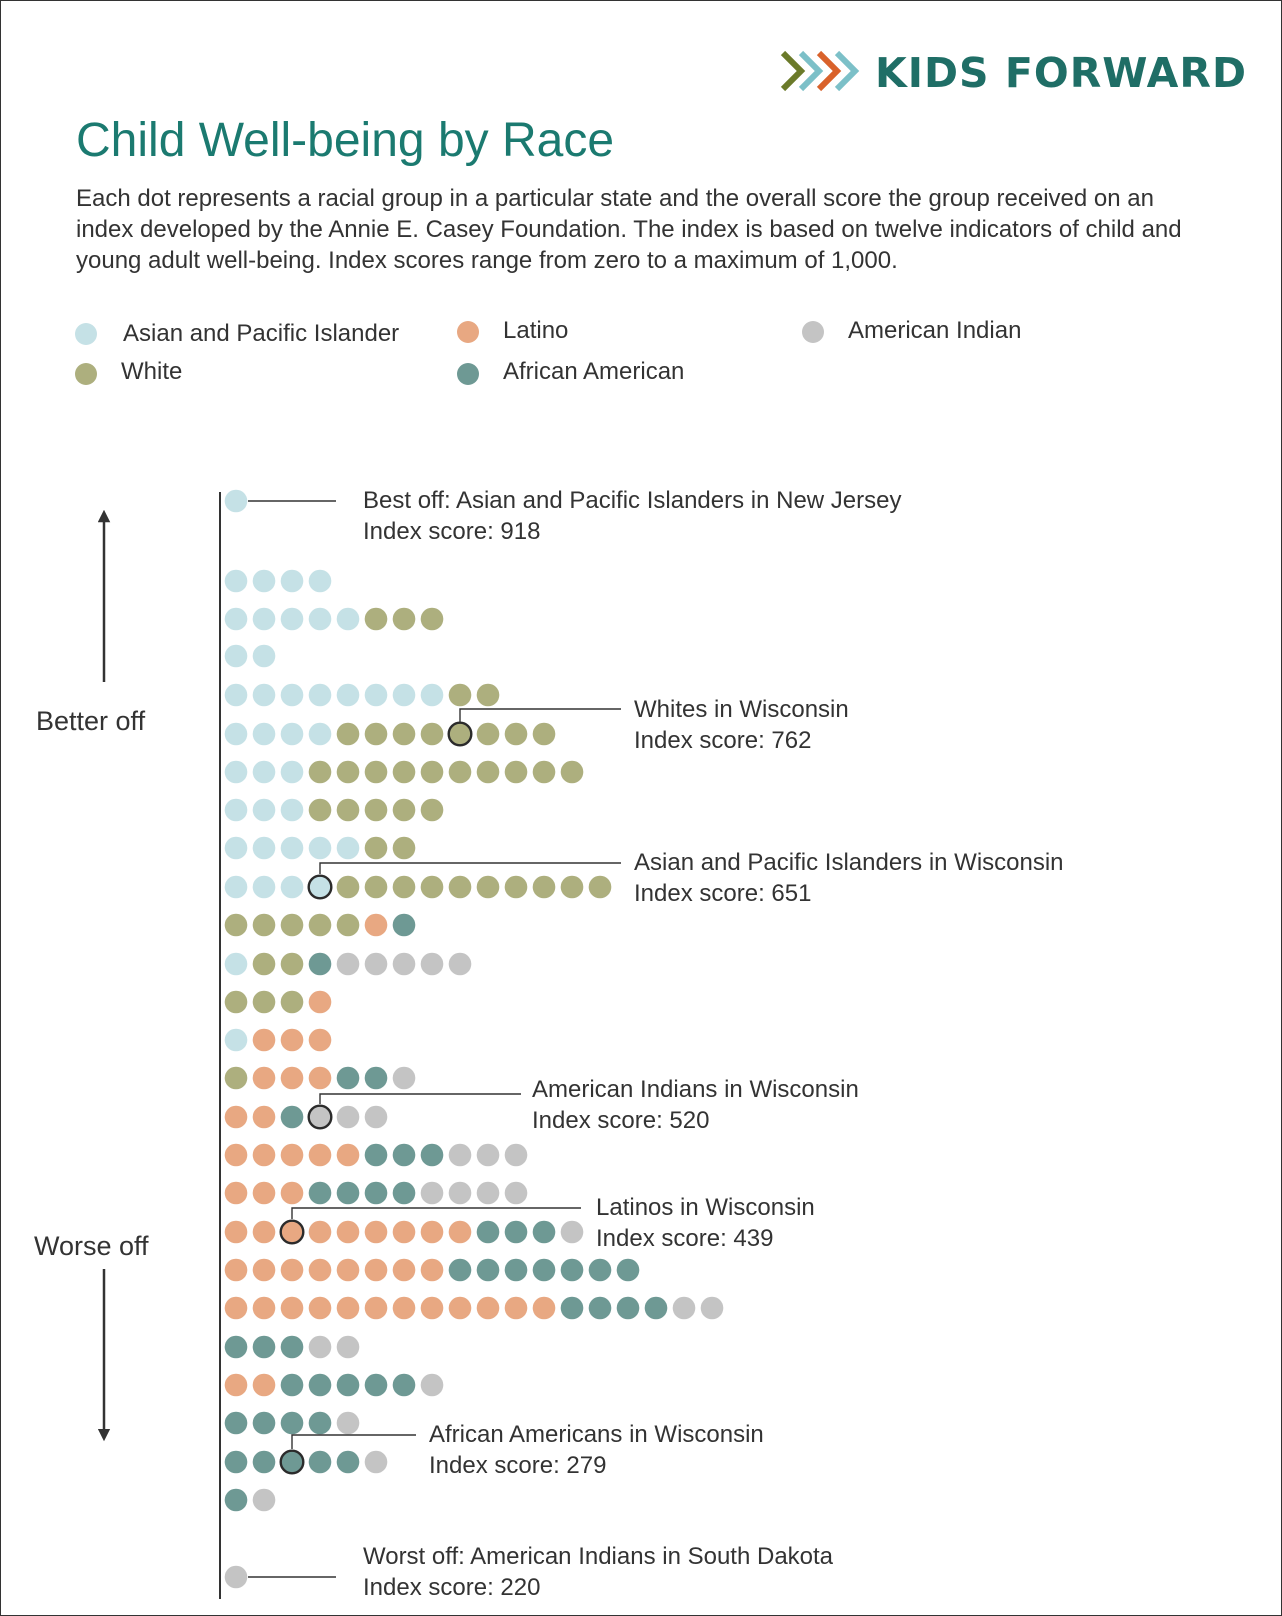 The image size is (1282, 1616). What do you see at coordinates (536, 330) in the screenshot?
I see `legend-label-latino: Latino` at bounding box center [536, 330].